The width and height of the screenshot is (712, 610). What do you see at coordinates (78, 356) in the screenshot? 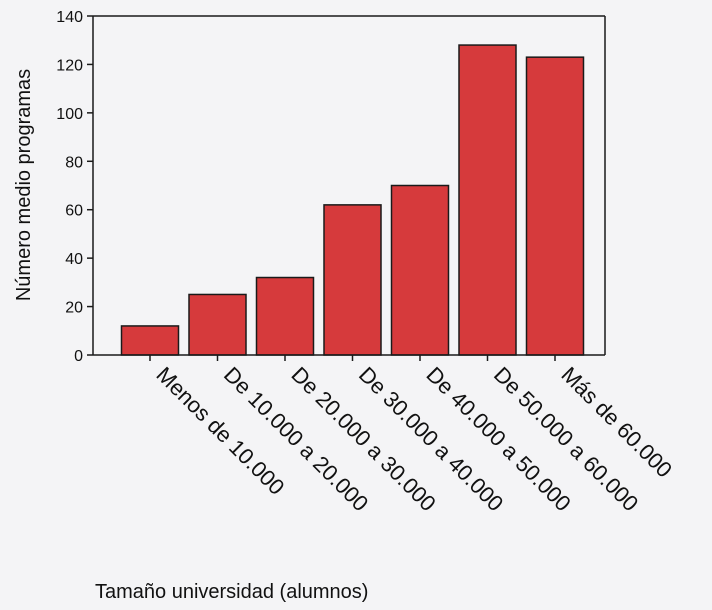
I see `y-tick-label: 0` at bounding box center [78, 356].